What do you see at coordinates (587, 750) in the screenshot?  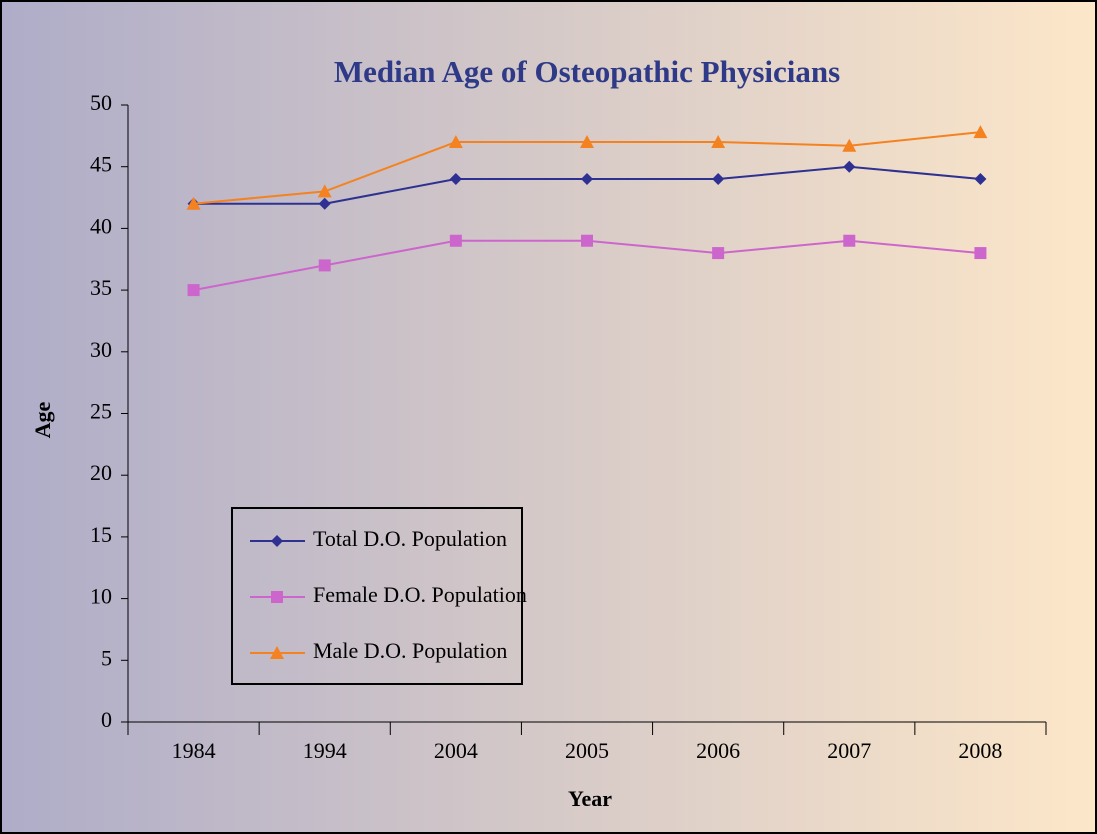 I see `x-tick-label: 2005` at bounding box center [587, 750].